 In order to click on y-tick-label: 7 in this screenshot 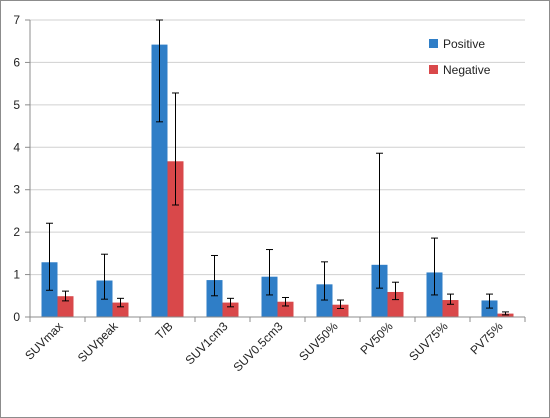, I will do `click(16, 20)`.